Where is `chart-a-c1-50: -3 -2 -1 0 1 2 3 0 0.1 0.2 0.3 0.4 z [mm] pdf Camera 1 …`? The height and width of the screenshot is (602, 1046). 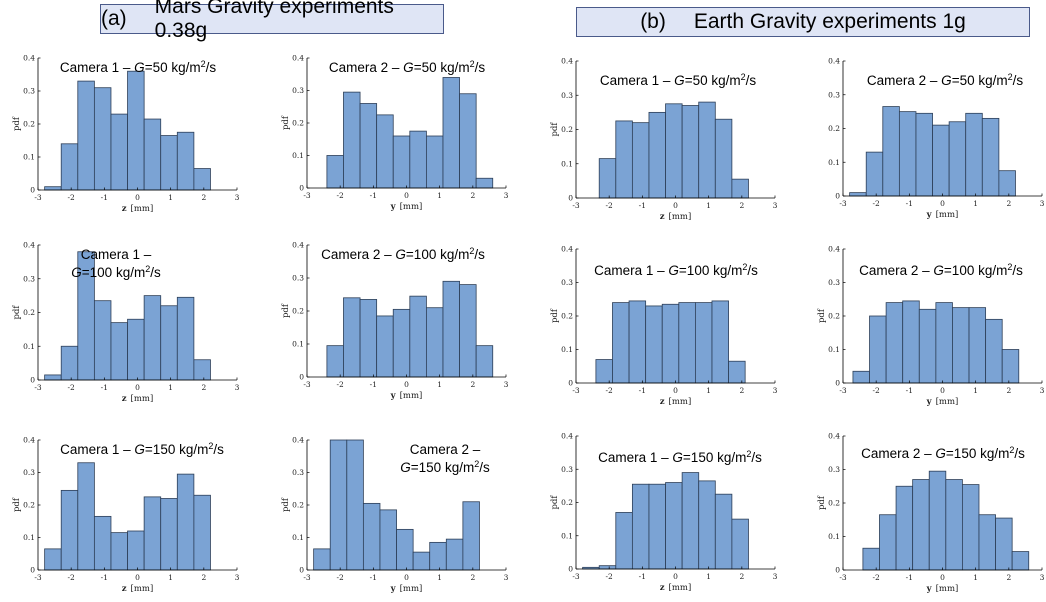 chart-a-c1-50: -3 -2 -1 0 1 2 3 0 0.1 0.2 0.3 0.4 z [mm] pdf Camera 1 … is located at coordinates (126, 134).